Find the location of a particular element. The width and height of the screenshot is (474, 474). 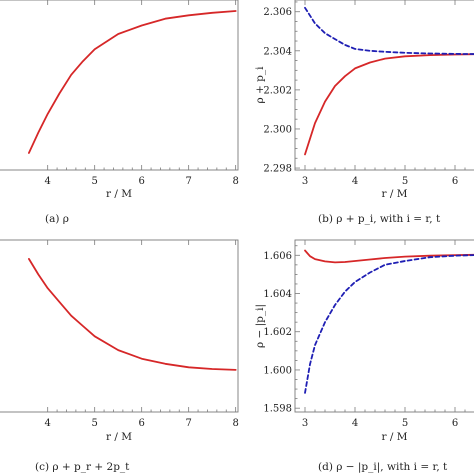

panel-caption: (a) ρ is located at coordinates (57, 219).